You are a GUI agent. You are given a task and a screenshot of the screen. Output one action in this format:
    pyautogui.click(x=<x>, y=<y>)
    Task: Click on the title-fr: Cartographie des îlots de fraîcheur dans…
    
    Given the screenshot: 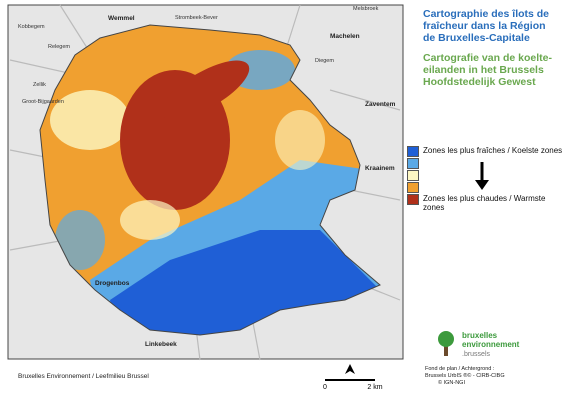 What is the action you would take?
    pyautogui.click(x=486, y=26)
    